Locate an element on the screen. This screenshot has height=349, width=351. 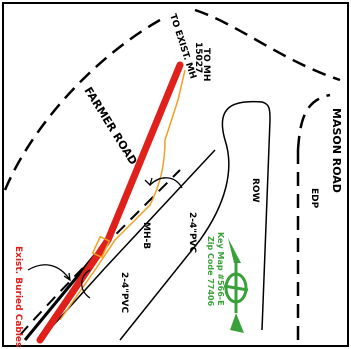
label-row: ROW is located at coordinates (255, 190).